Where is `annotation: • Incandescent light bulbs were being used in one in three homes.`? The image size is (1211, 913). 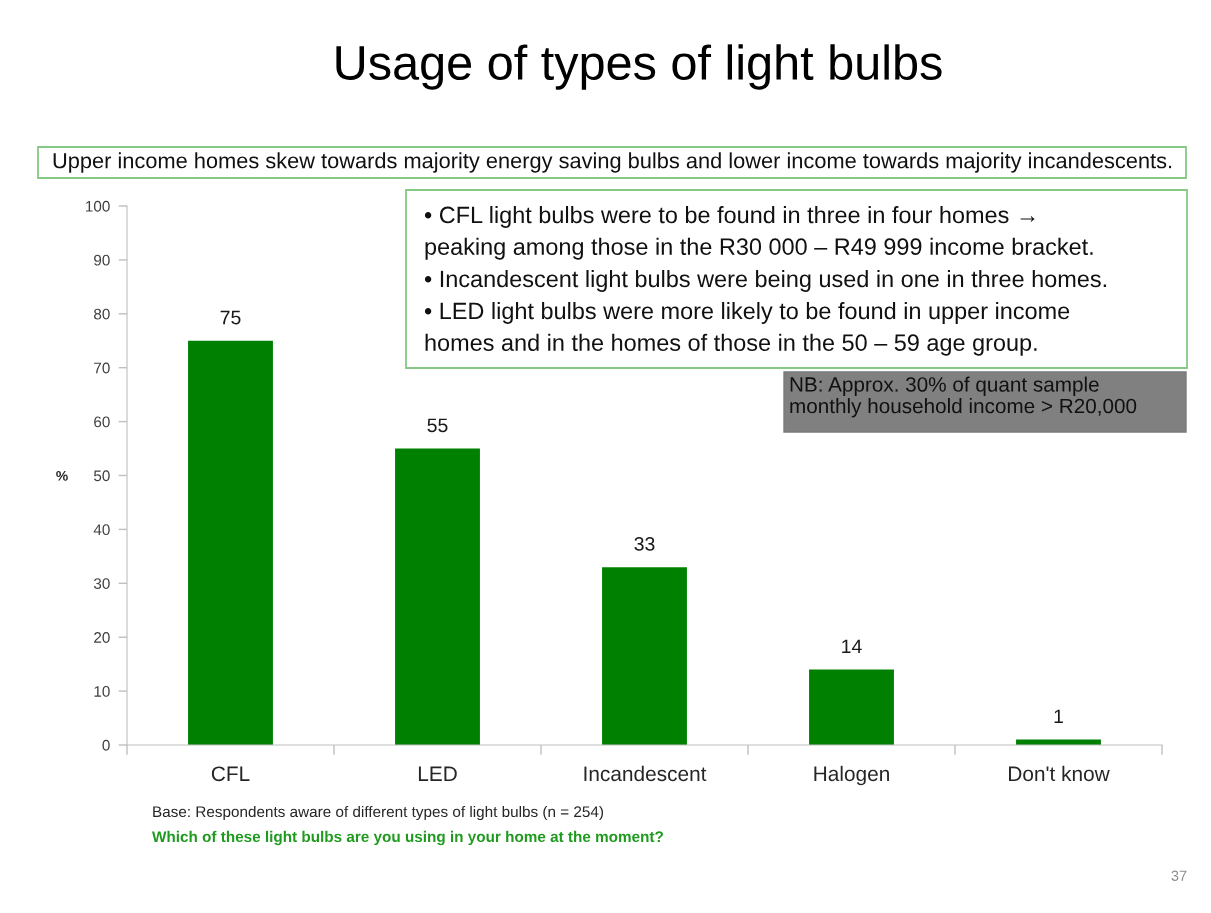
annotation: • Incandescent light bulbs were being used in one in three homes. is located at coordinates (765, 281).